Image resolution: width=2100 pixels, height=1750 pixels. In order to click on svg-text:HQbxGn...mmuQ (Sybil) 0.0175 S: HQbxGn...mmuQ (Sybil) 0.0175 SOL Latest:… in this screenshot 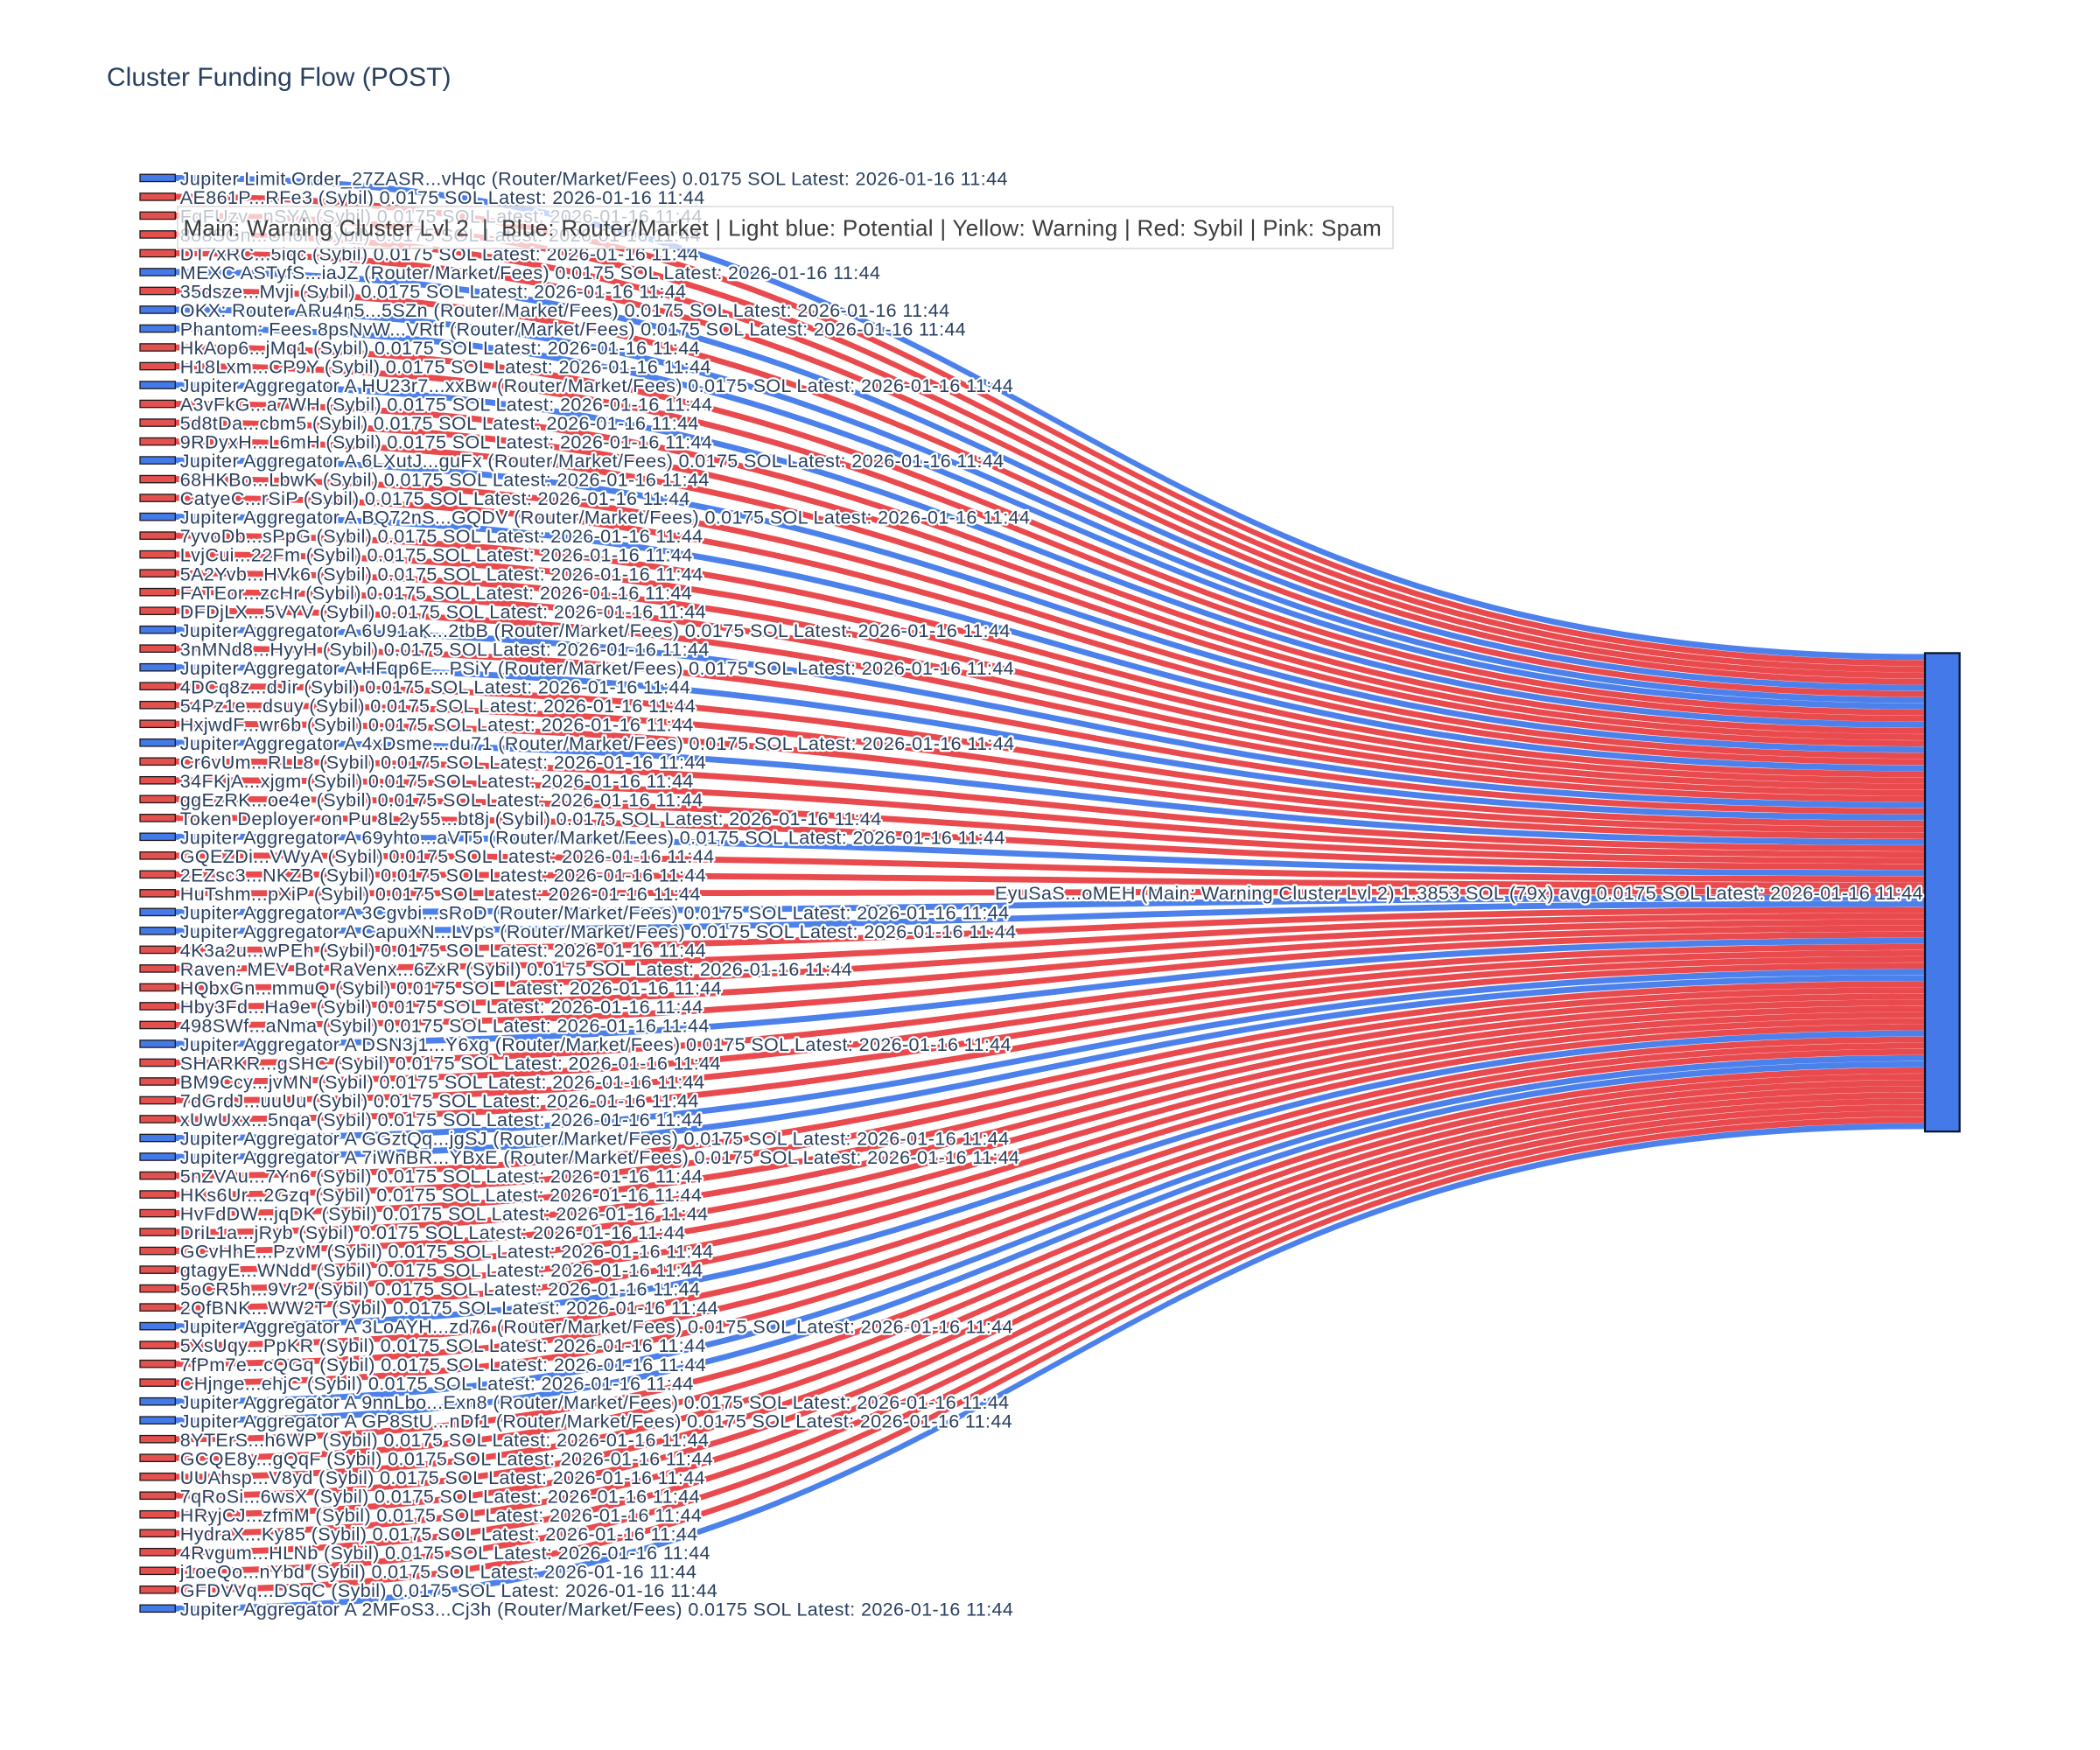, I will do `click(451, 988)`.